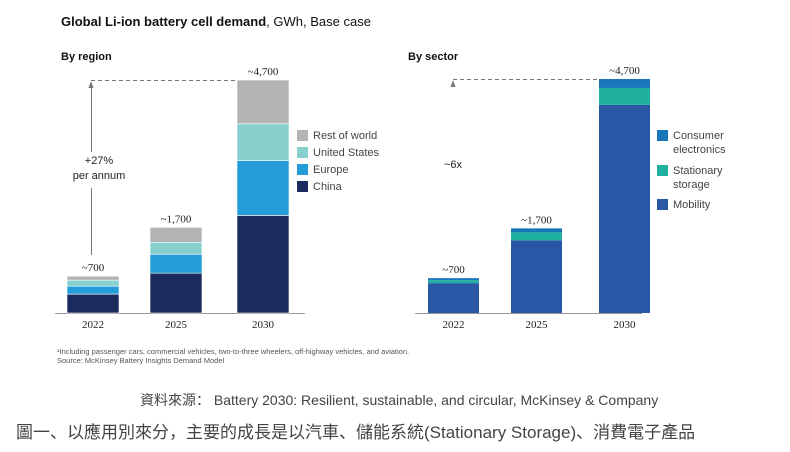 The width and height of the screenshot is (790, 452). I want to click on legend-swatch-united-states, so click(302, 152).